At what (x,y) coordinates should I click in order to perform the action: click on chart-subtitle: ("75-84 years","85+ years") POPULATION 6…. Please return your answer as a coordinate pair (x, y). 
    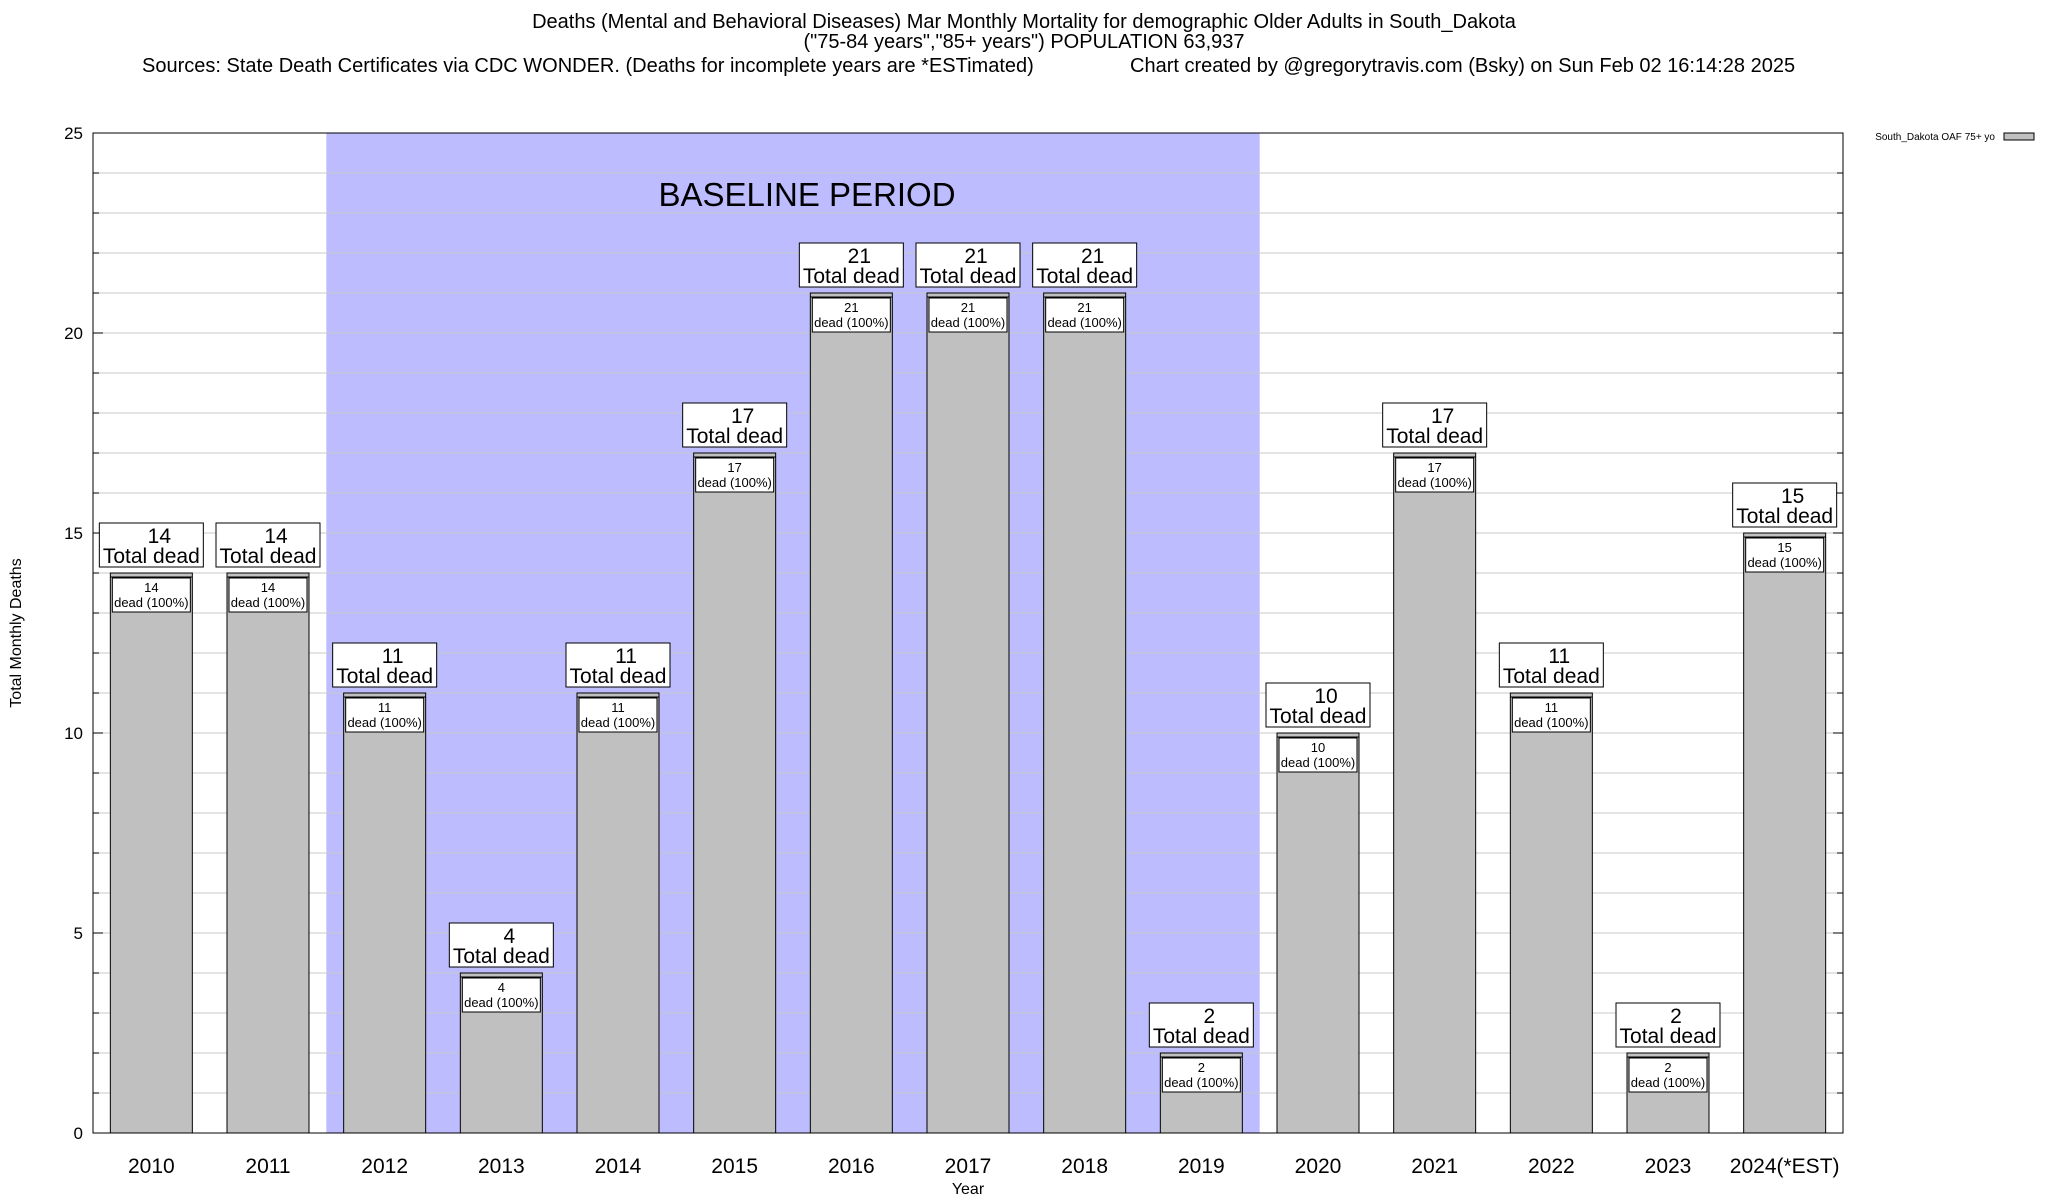
    Looking at the image, I should click on (1024, 42).